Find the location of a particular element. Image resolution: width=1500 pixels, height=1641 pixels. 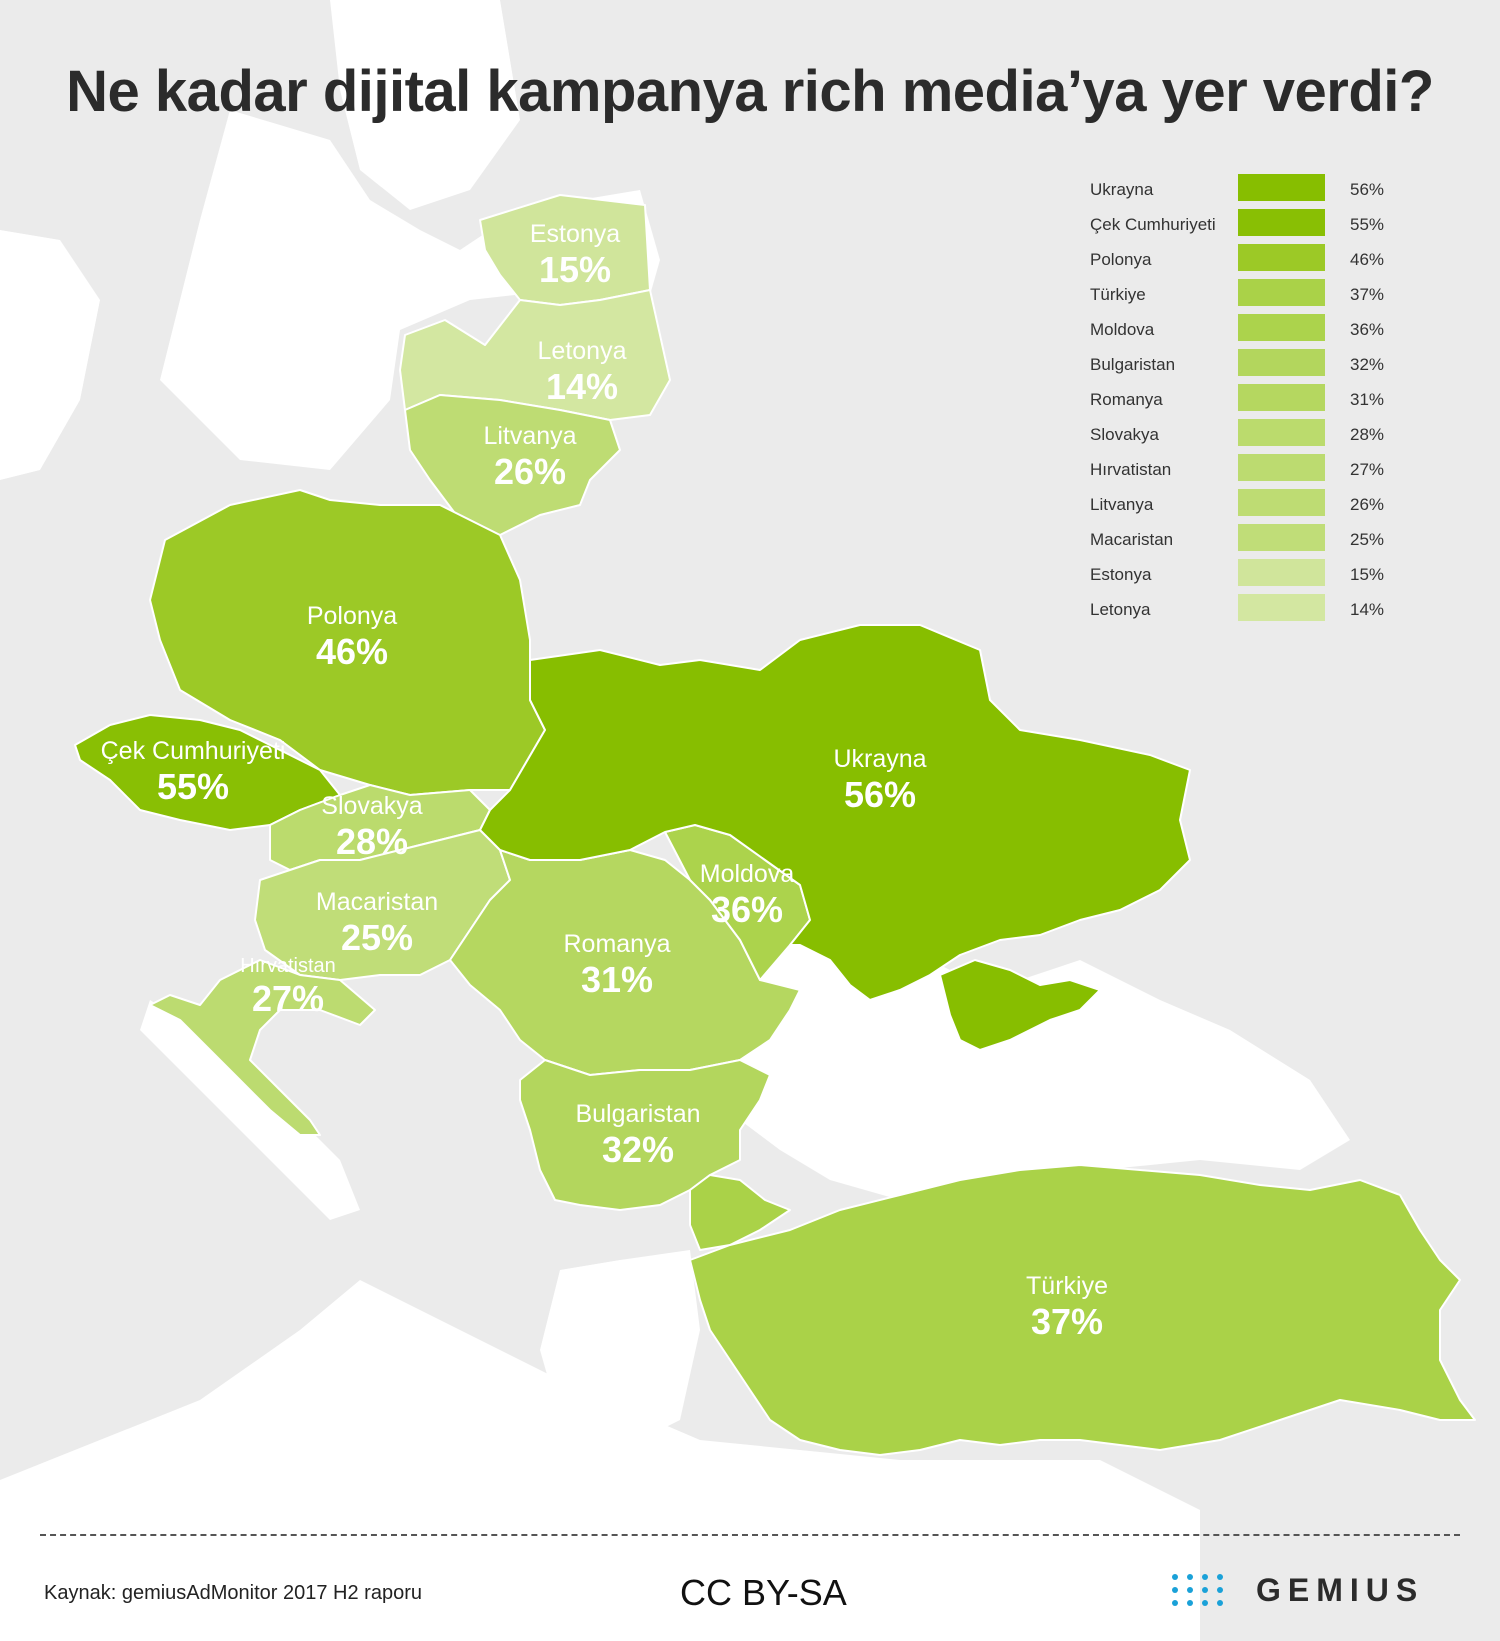

license-text: CC BY-SA is located at coordinates (763, 1592).